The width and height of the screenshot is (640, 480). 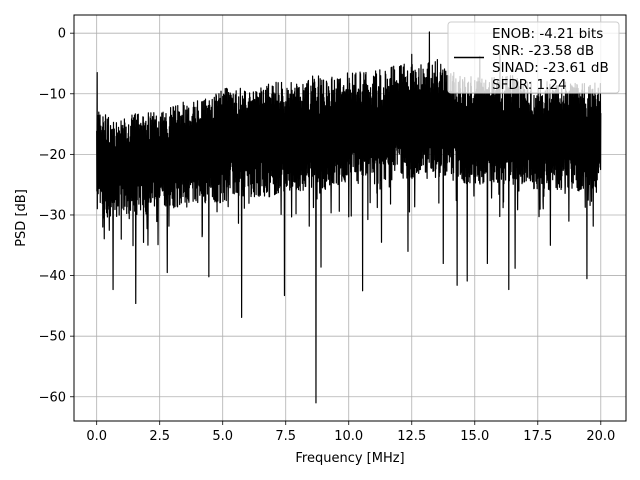 What do you see at coordinates (21, 218) in the screenshot?
I see `y-axis-label: PSD [dB]` at bounding box center [21, 218].